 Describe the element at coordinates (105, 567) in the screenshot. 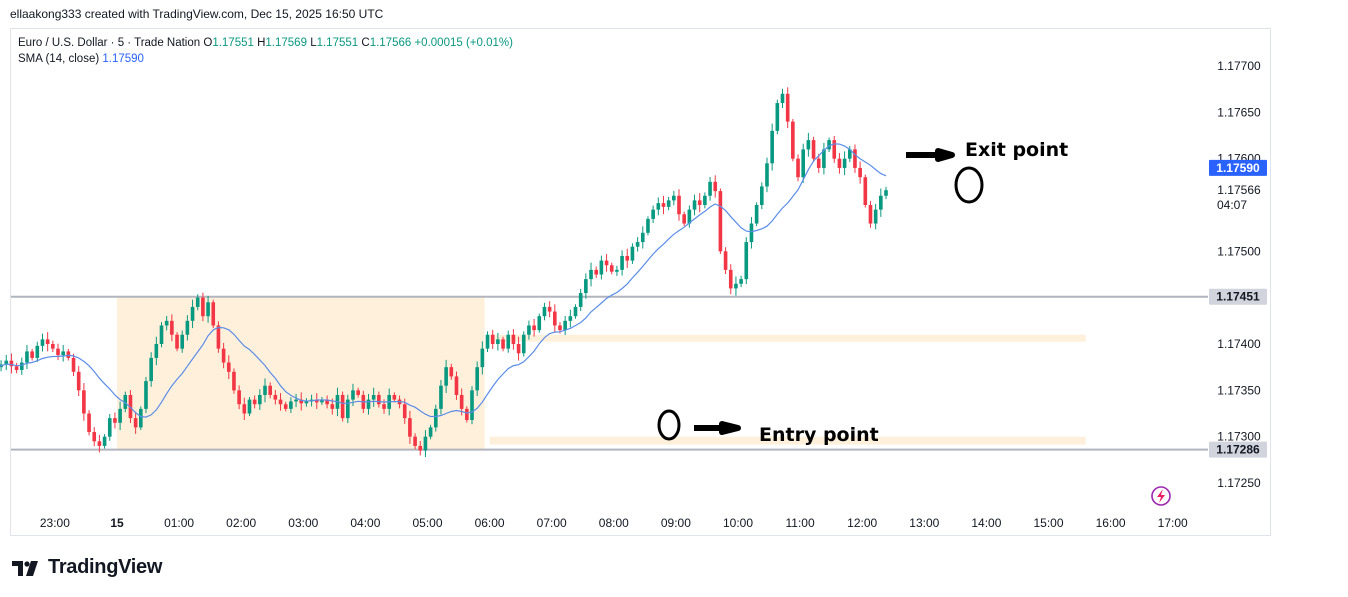

I see `brand-name: TradingView` at that location.